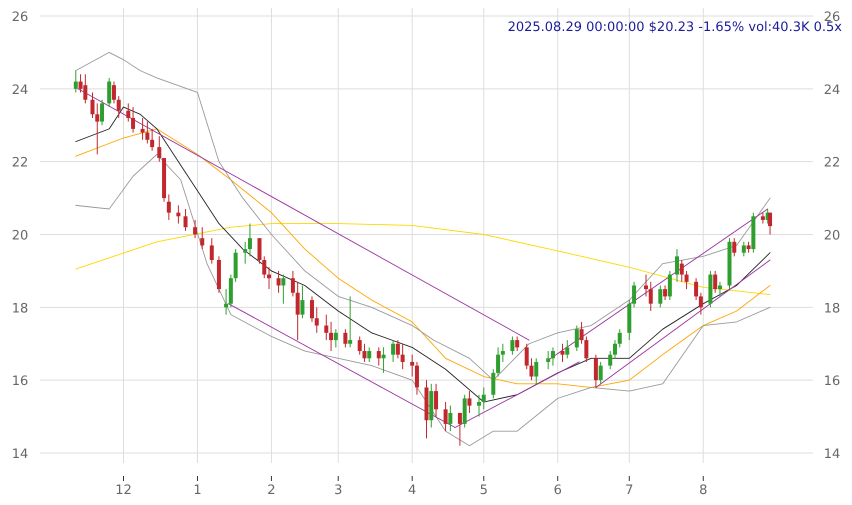 Image resolution: width=852 pixels, height=505 pixels. Describe the element at coordinates (20, 382) in the screenshot. I see `y-tick-label: 16` at that location.